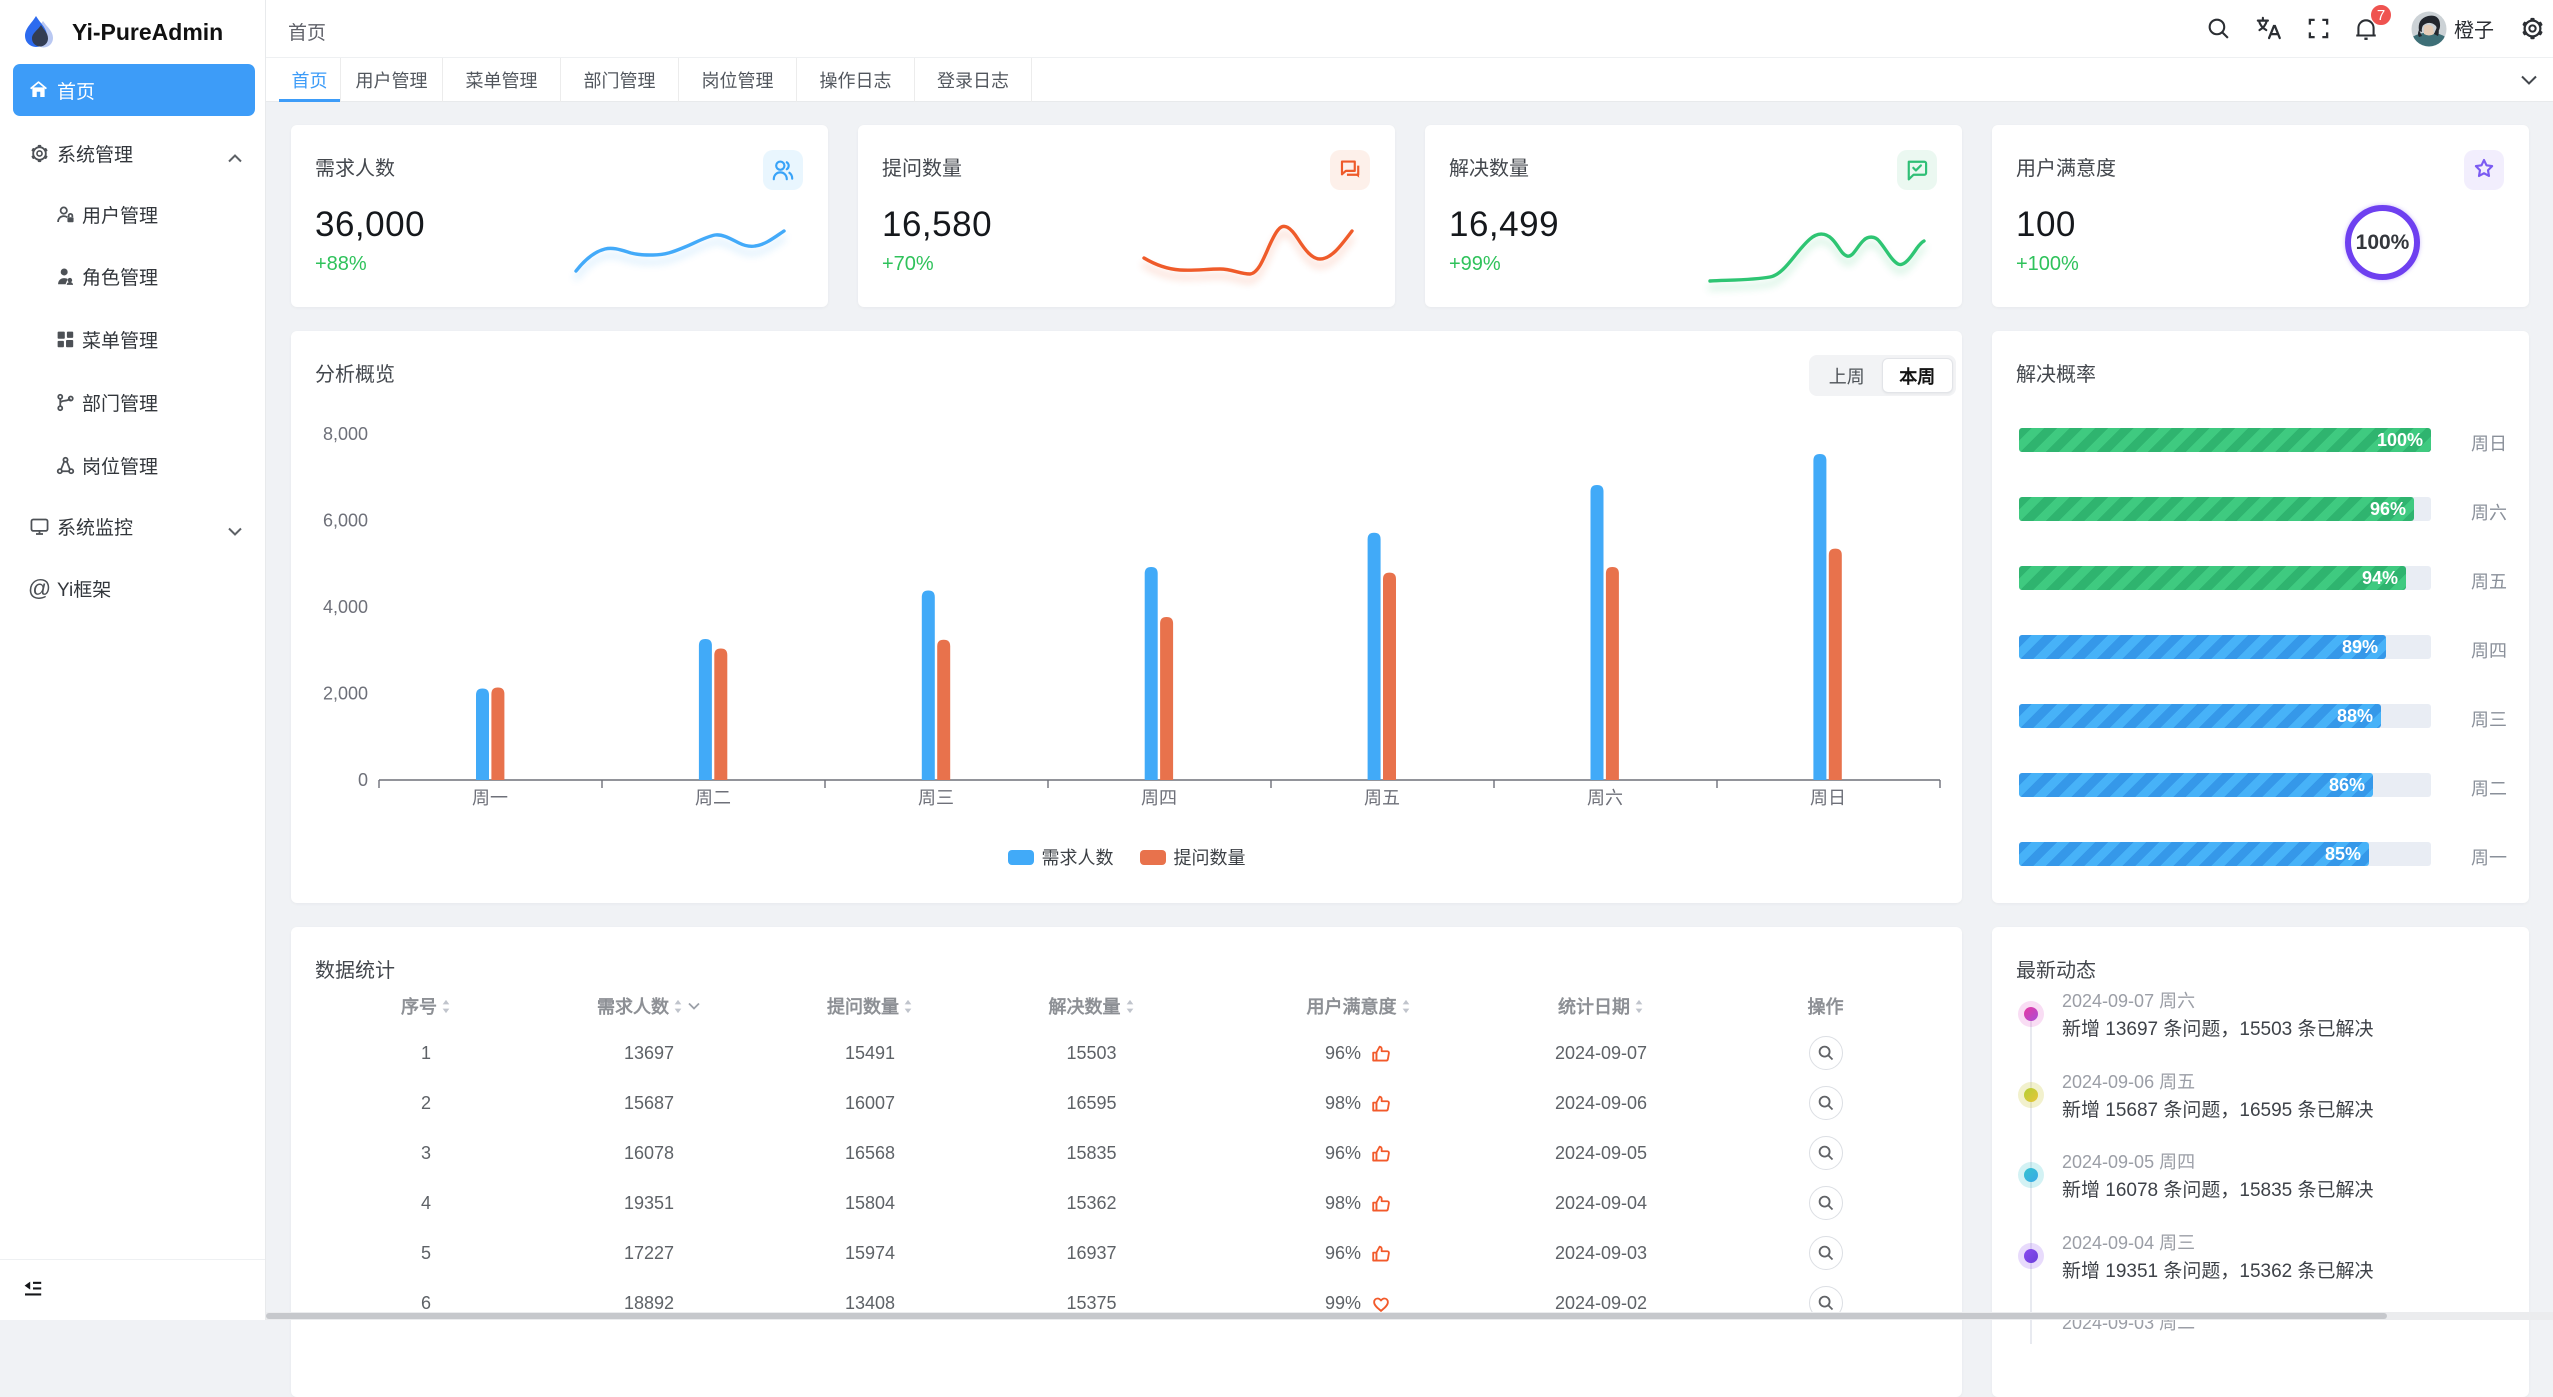 The image size is (2553, 1397). I want to click on svg-text: 2,000, so click(345, 694).